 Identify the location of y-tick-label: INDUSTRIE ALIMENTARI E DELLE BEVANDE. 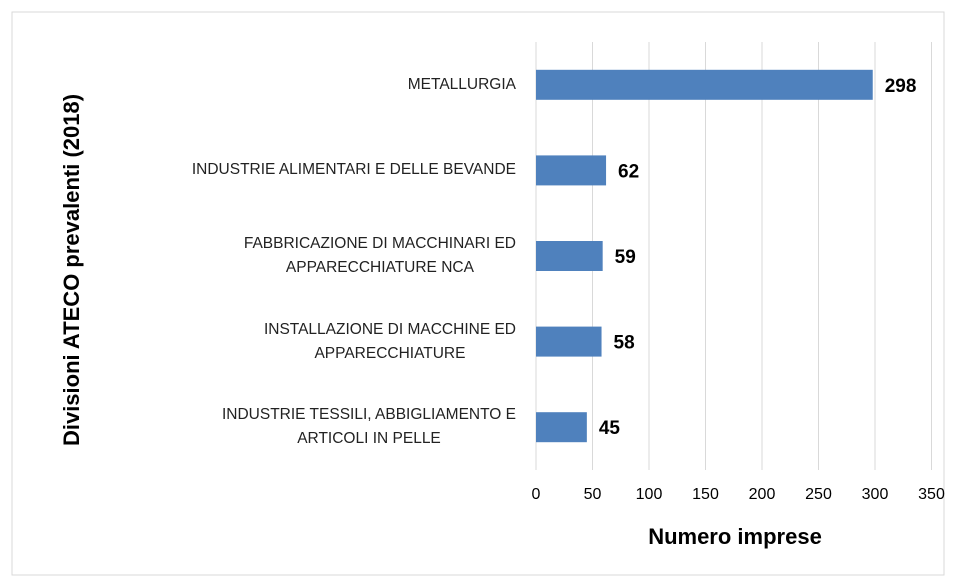
(353, 170).